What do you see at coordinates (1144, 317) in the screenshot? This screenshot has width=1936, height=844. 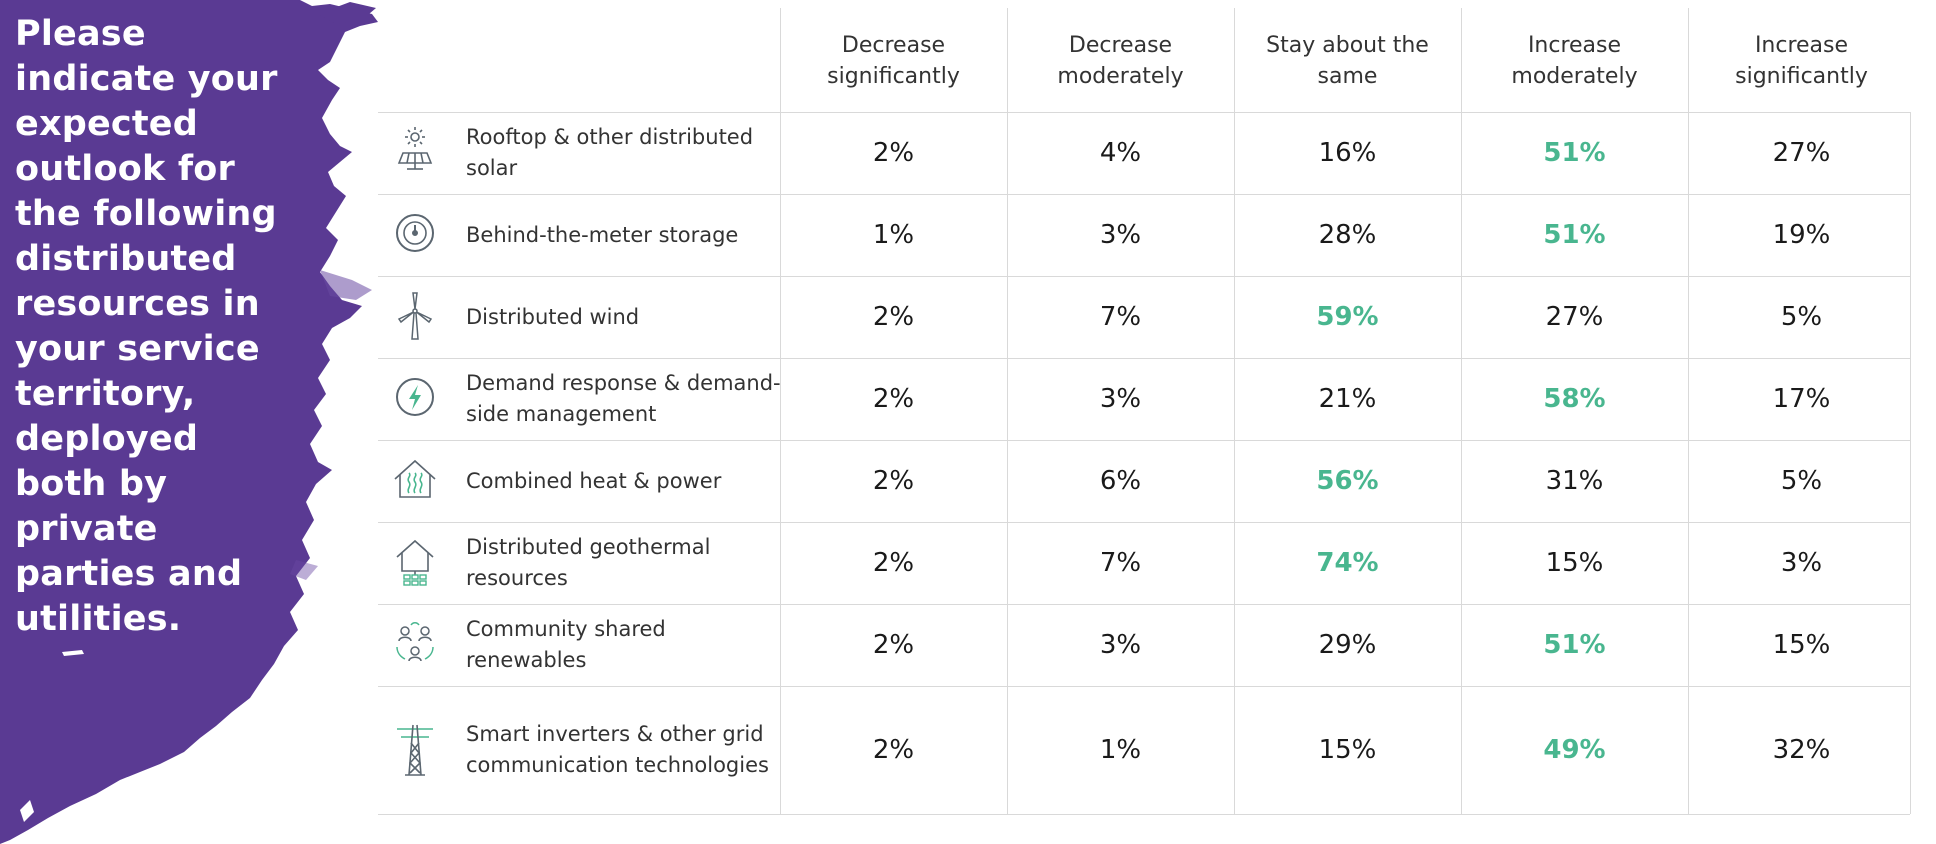 I see `table-row: Distributed wind 2% 7% 59% 27% 5%` at bounding box center [1144, 317].